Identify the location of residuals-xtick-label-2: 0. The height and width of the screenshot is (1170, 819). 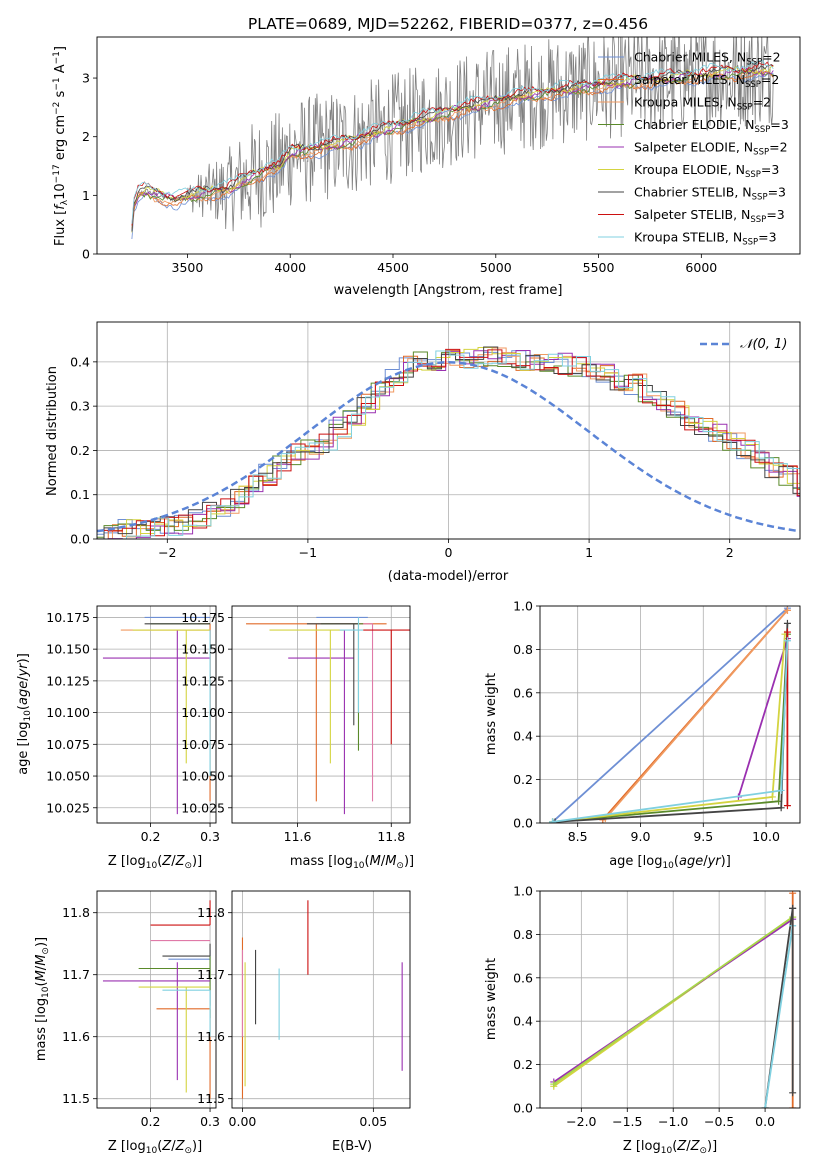
(449, 552).